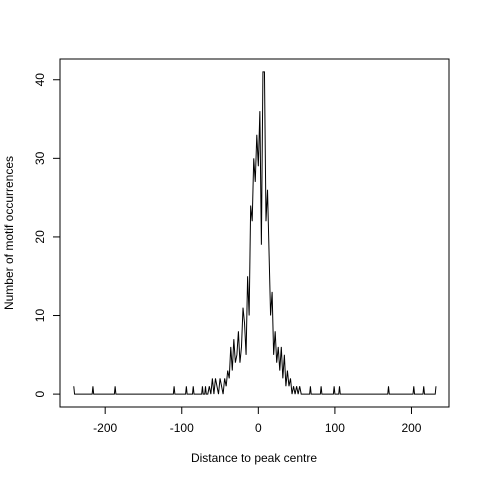  I want to click on x-tick-label: 100, so click(335, 428).